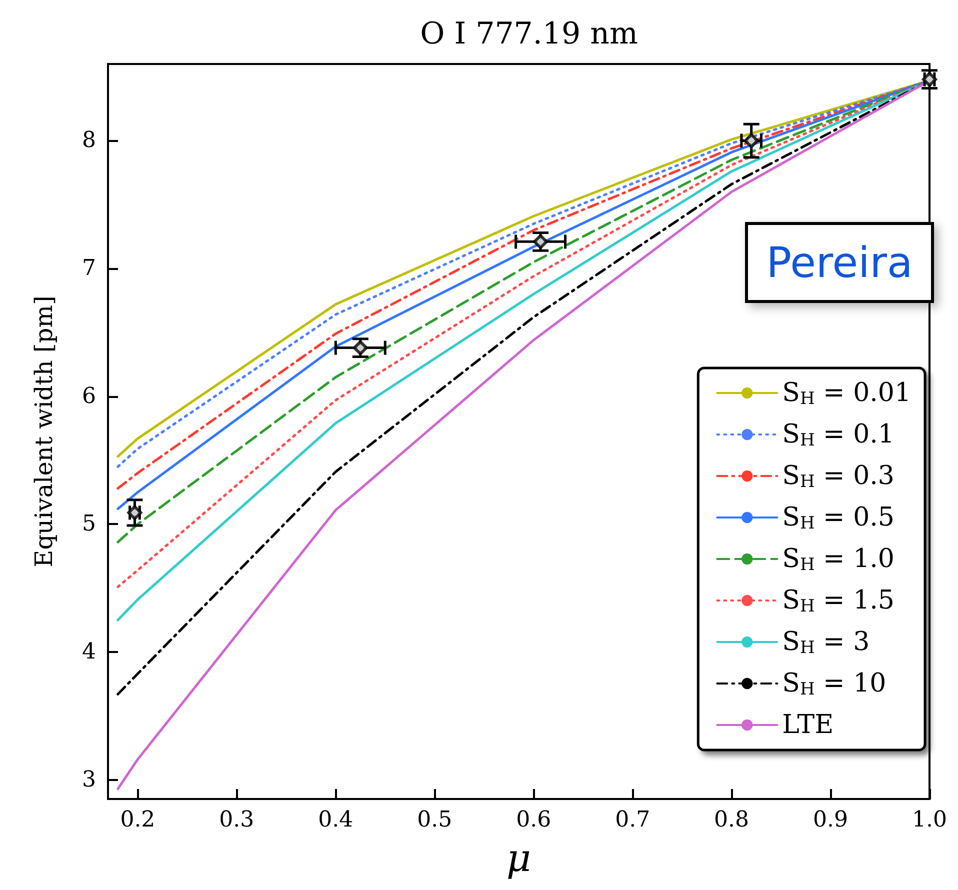 Image resolution: width=958 pixels, height=890 pixels. I want to click on x-tick-label: 0.6, so click(534, 820).